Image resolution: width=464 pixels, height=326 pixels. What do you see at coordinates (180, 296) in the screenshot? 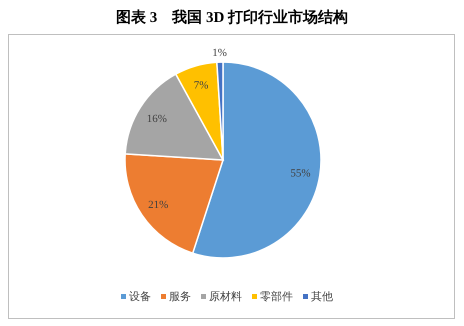
I see `legend-label: 服务` at bounding box center [180, 296].